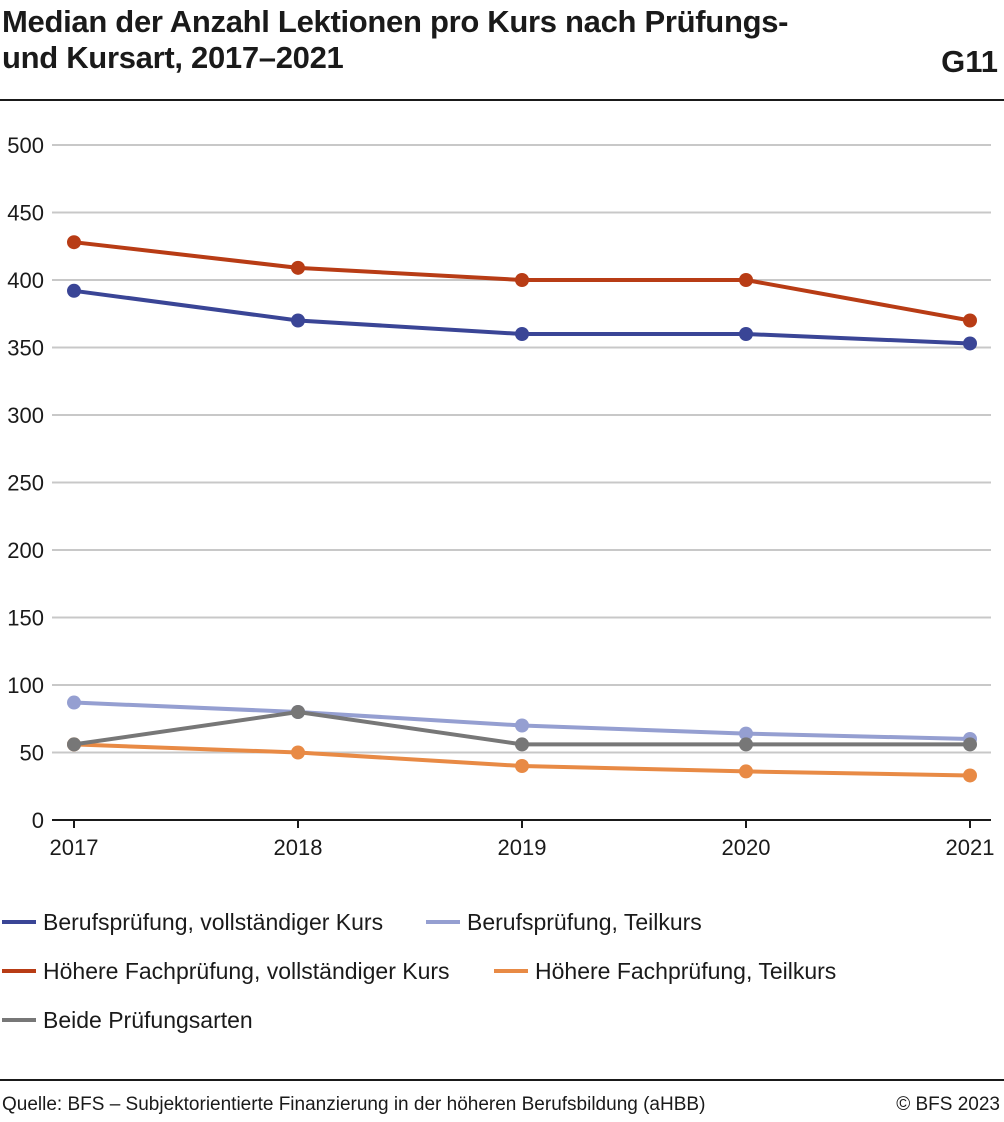 The height and width of the screenshot is (1122, 1004). I want to click on data-point-3-2019, so click(522, 280).